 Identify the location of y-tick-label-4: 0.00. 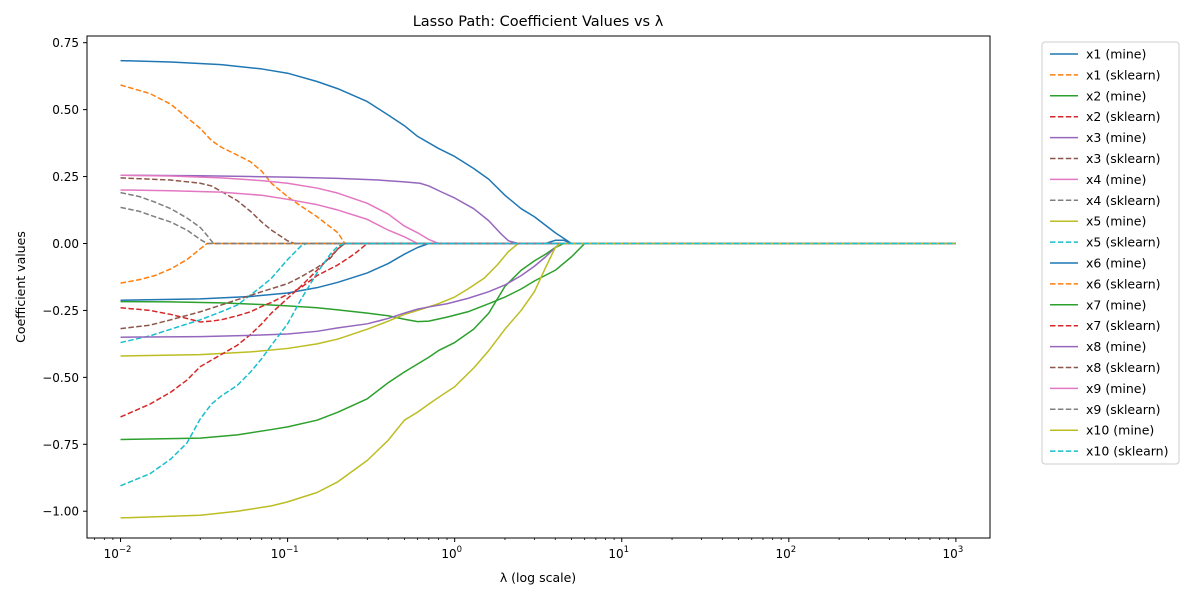
(65, 244).